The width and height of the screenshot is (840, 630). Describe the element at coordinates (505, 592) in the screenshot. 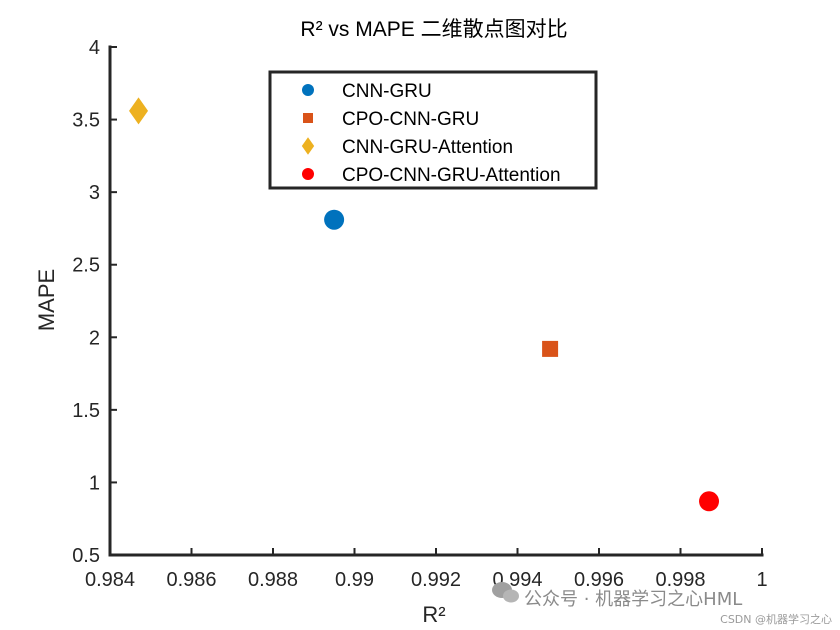

I see `wechat-icon` at that location.